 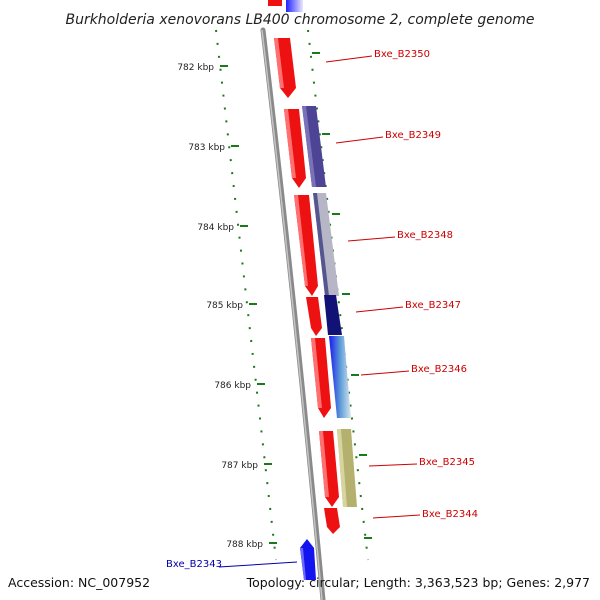 What do you see at coordinates (232, 386) in the screenshot?
I see `kbp-label-786: 786 kbp` at bounding box center [232, 386].